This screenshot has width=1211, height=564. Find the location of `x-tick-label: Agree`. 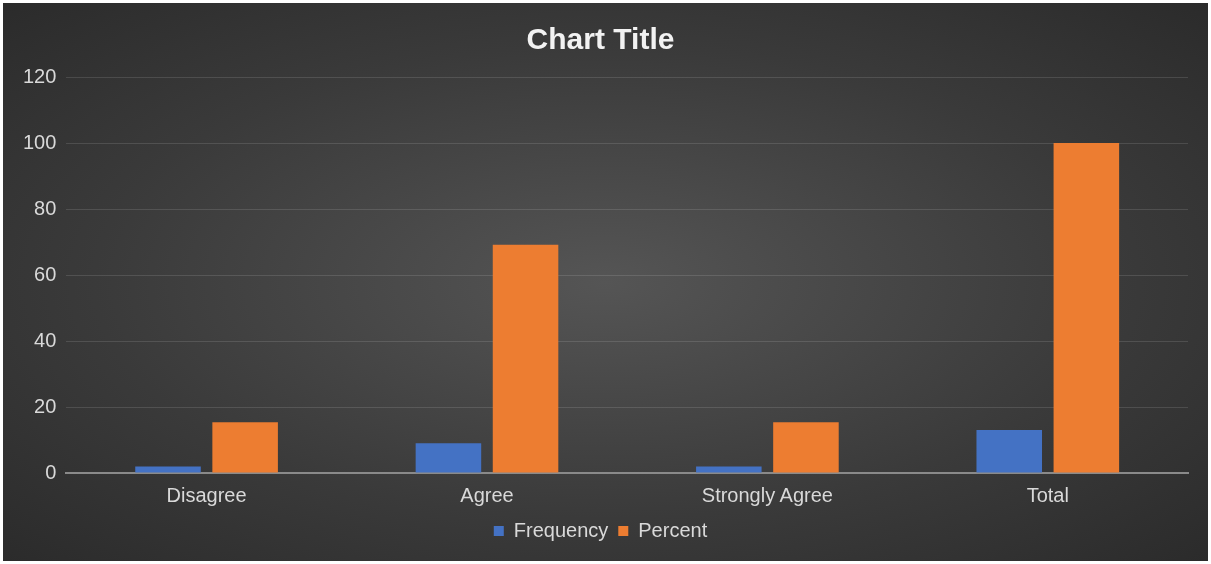

x-tick-label: Agree is located at coordinates (487, 494).